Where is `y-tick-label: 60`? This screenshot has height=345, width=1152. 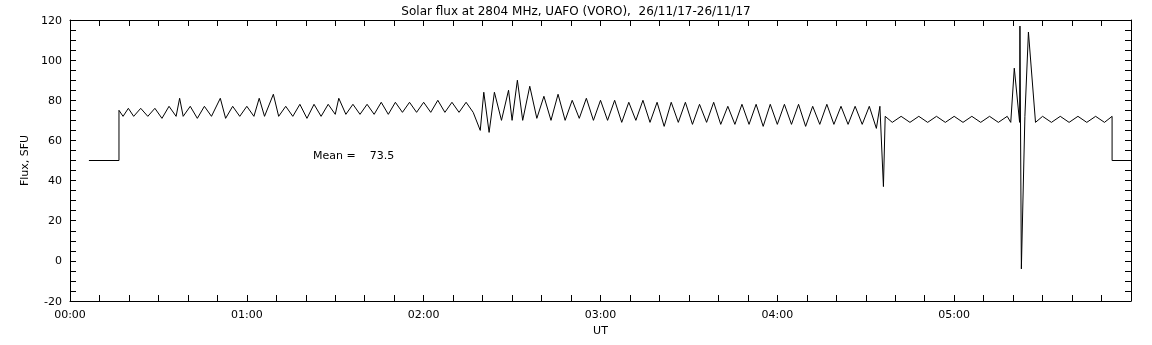
y-tick-label: 60 is located at coordinates (55, 140).